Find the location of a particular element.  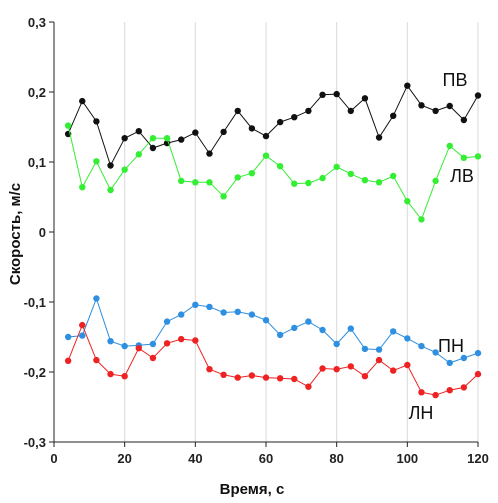

series-label: ПВ is located at coordinates (455, 80).